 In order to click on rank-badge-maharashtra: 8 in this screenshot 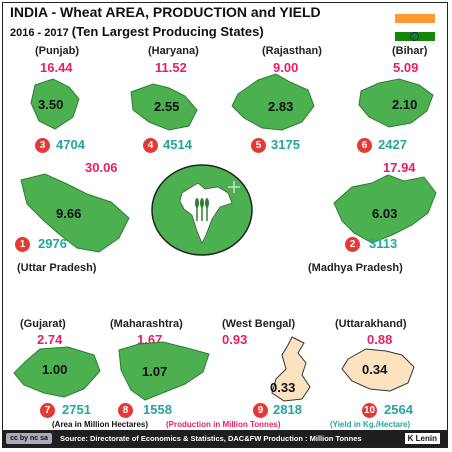, I will do `click(125, 410)`.